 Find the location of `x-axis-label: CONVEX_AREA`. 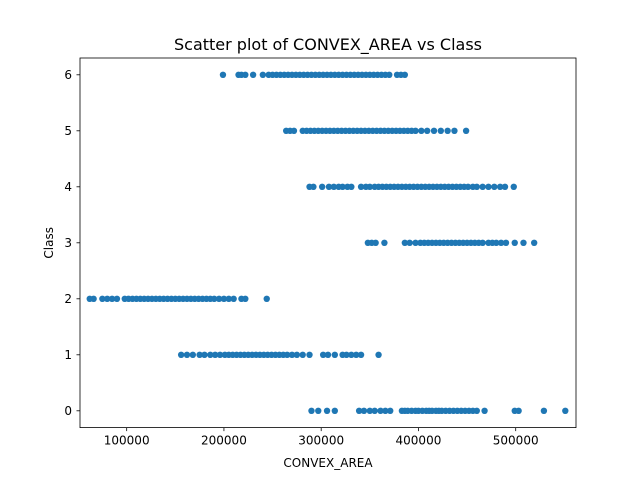

x-axis-label: CONVEX_AREA is located at coordinates (328, 463).